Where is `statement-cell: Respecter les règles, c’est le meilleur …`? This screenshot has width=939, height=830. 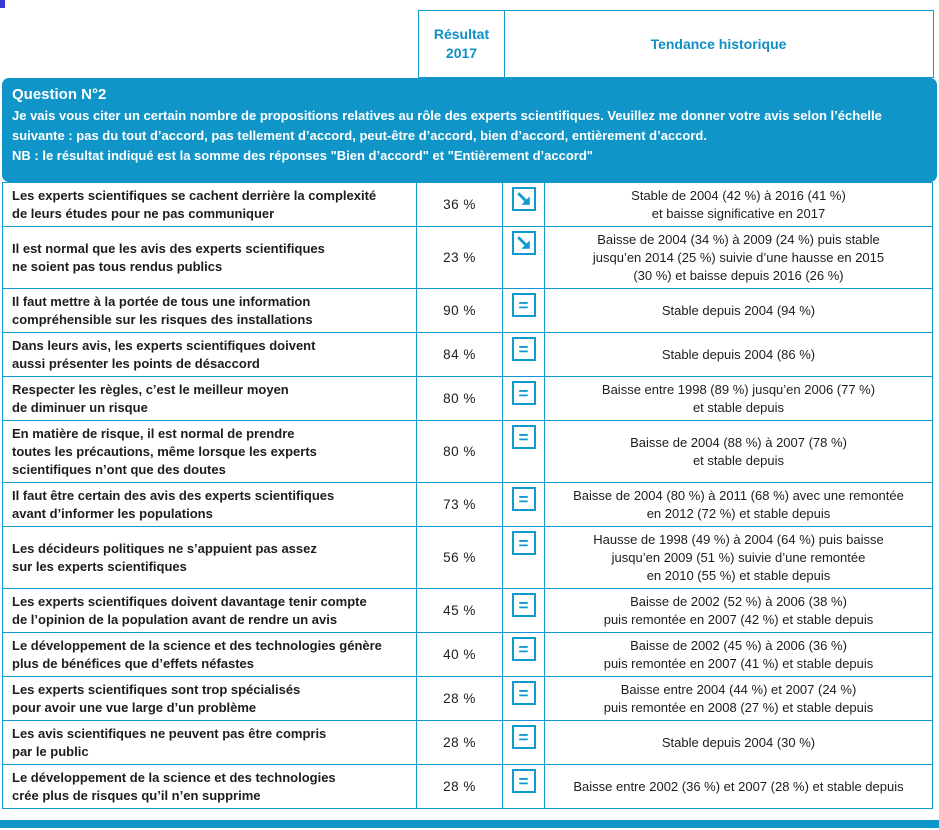
statement-cell: Respecter les règles, c’est le meilleur … is located at coordinates (210, 398).